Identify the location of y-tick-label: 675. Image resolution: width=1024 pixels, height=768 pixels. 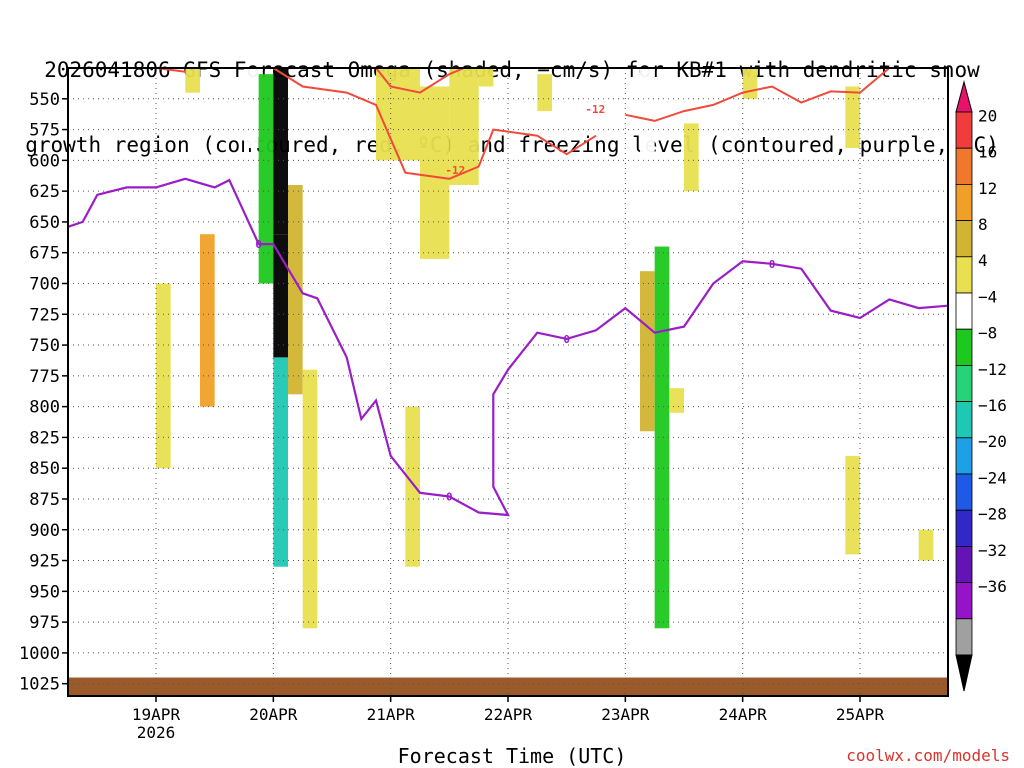
(44, 254).